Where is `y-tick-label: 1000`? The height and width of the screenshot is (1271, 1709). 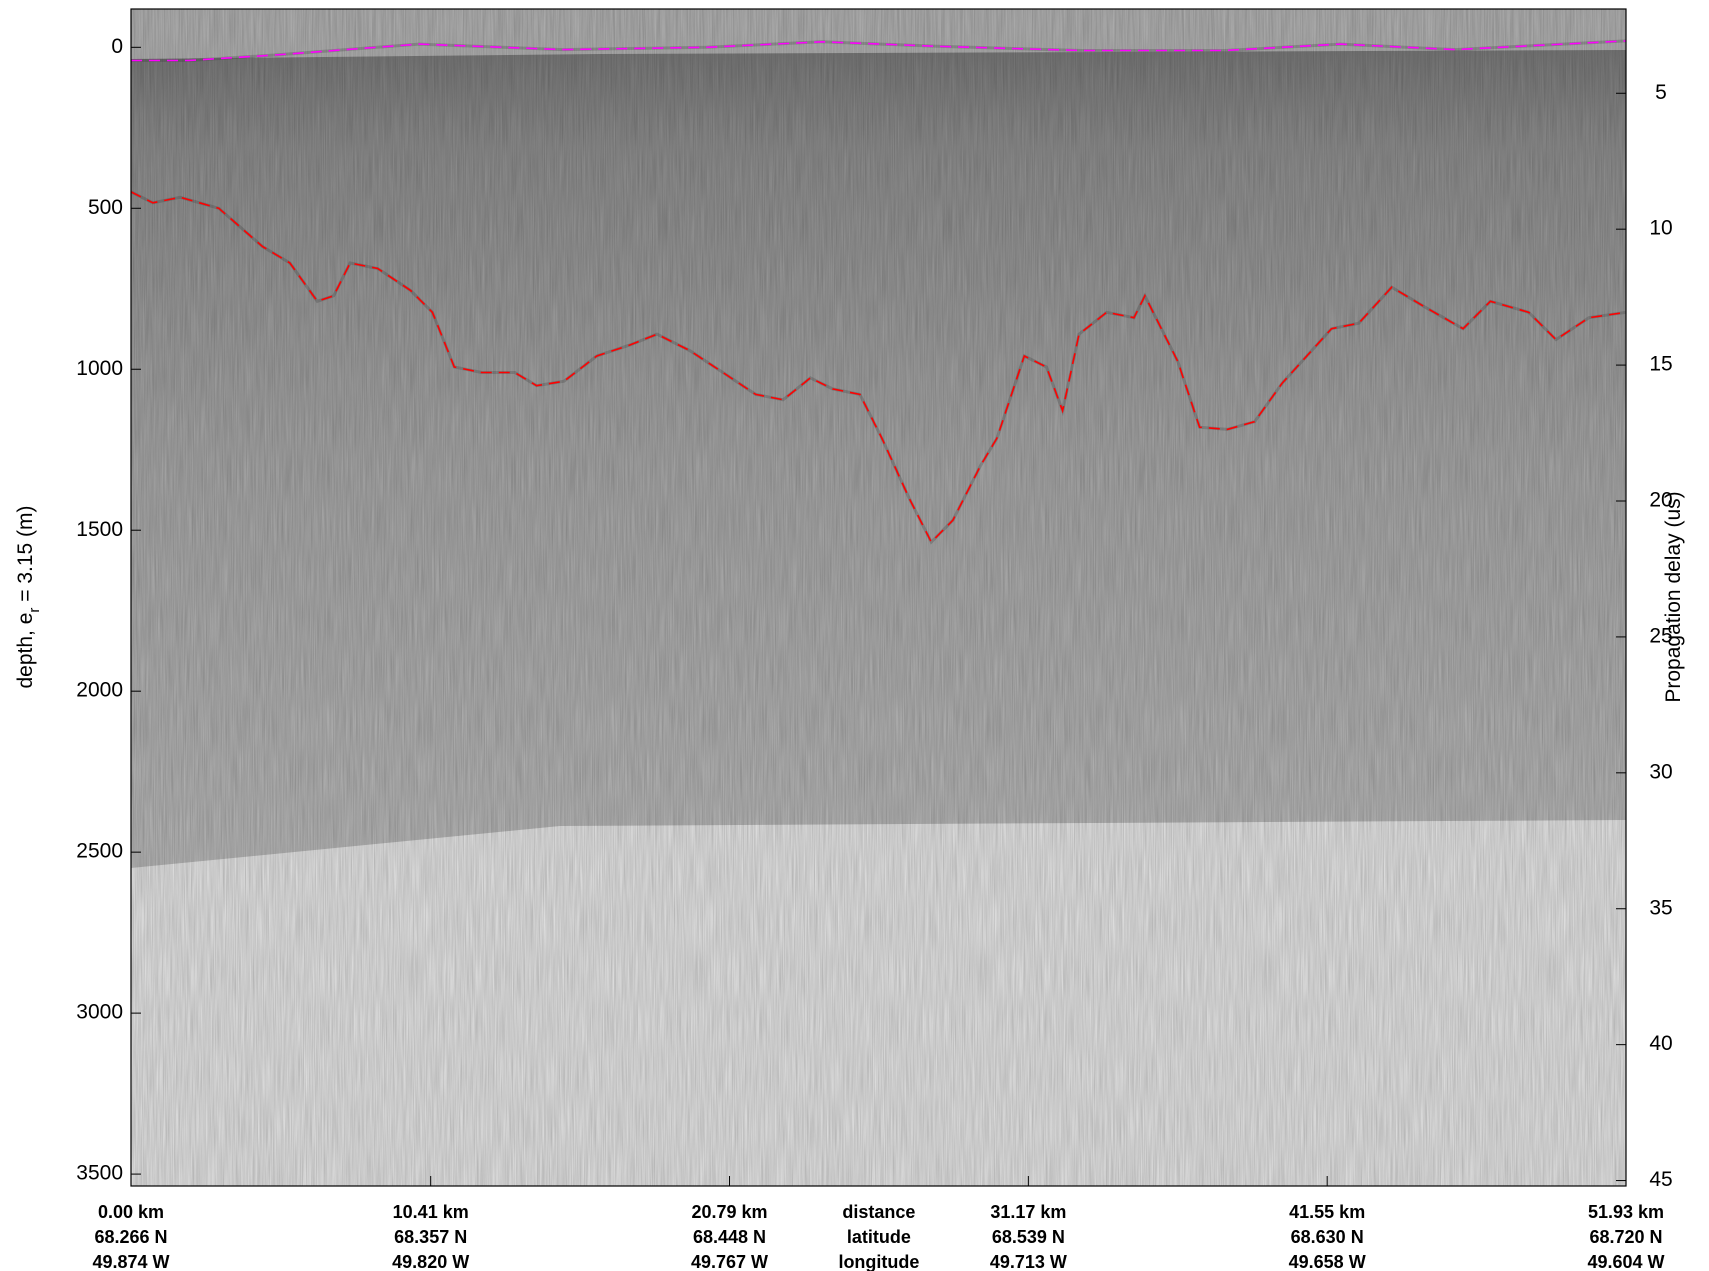 y-tick-label: 1000 is located at coordinates (99, 368).